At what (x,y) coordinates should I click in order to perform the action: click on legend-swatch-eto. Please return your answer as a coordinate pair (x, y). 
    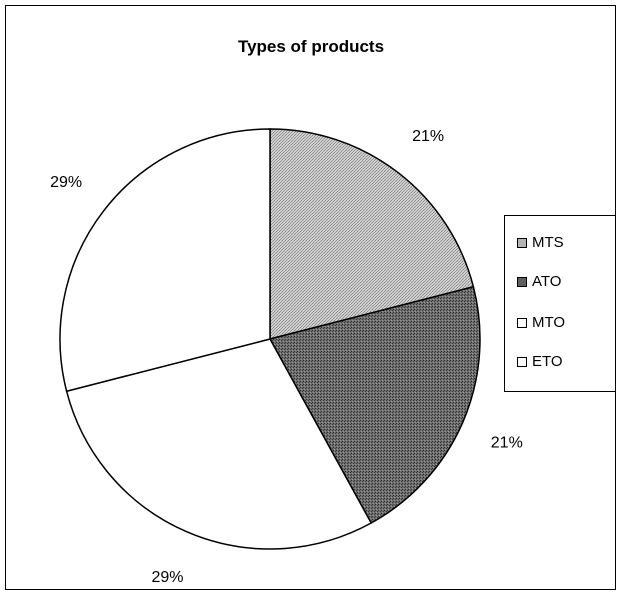
    Looking at the image, I should click on (522, 361).